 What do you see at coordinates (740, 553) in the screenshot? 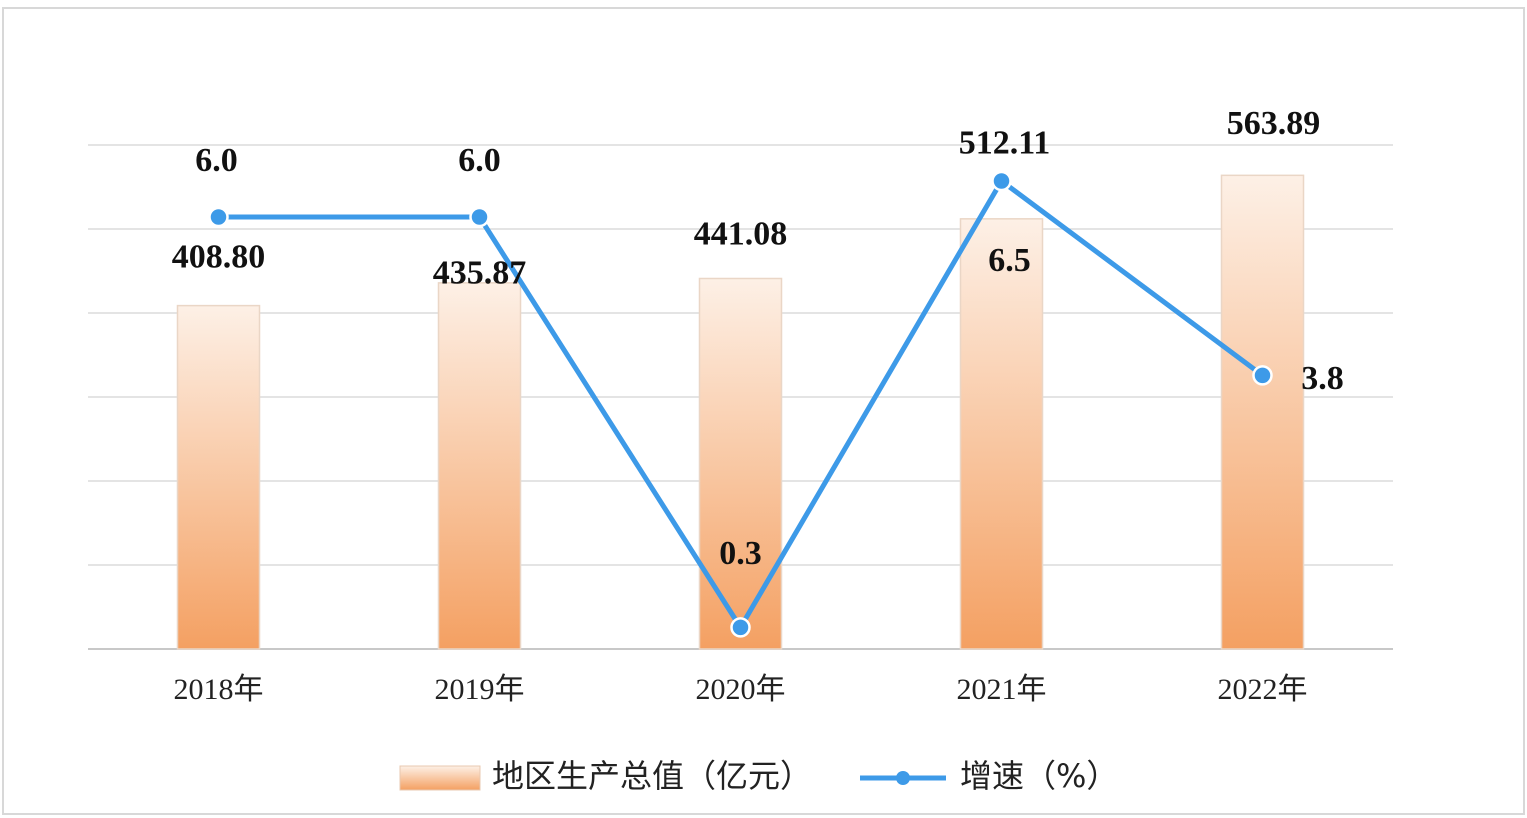
I see `value-label: 0.3` at bounding box center [740, 553].